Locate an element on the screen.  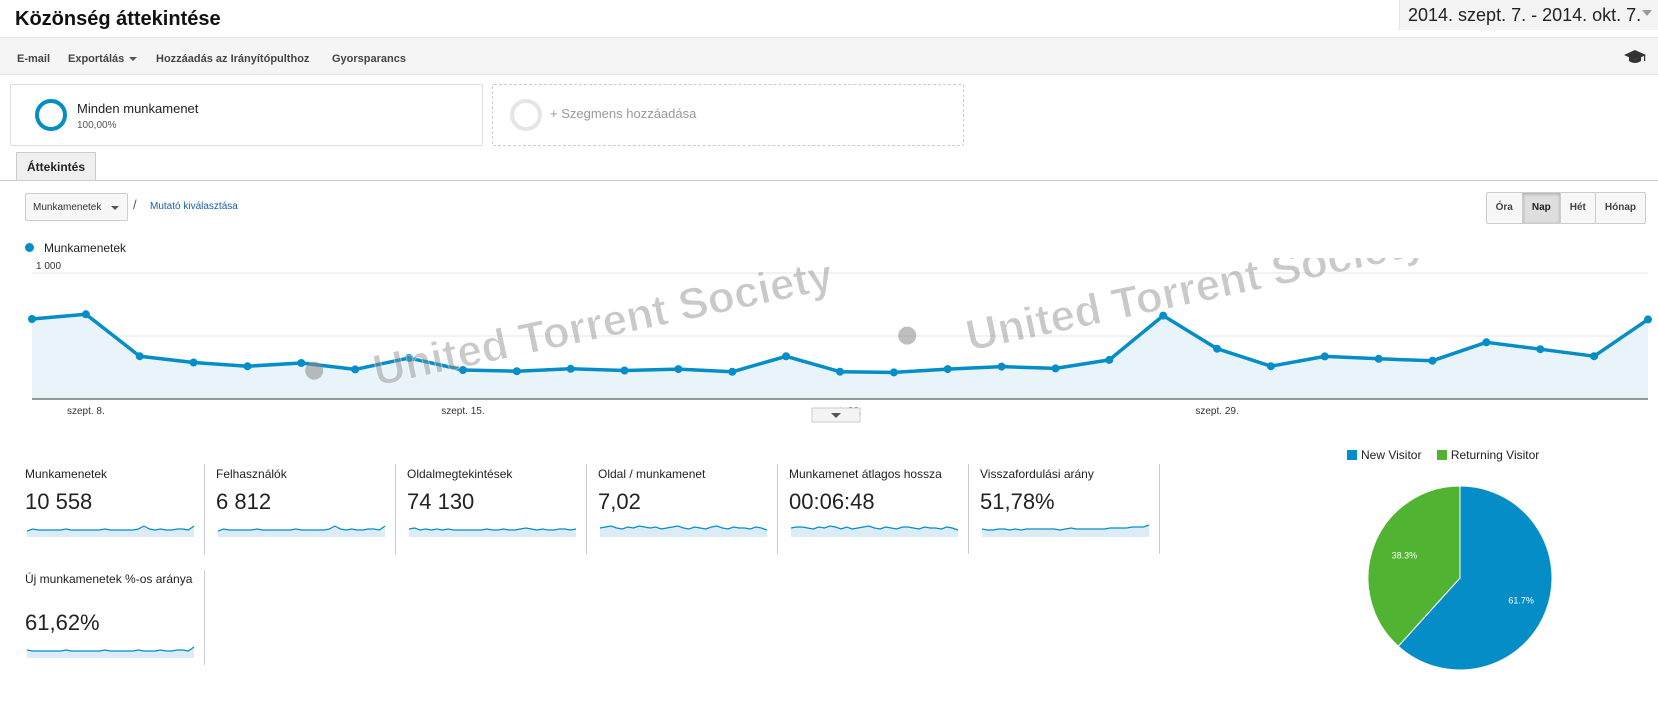
metric-value: 61,62% is located at coordinates (62, 622).